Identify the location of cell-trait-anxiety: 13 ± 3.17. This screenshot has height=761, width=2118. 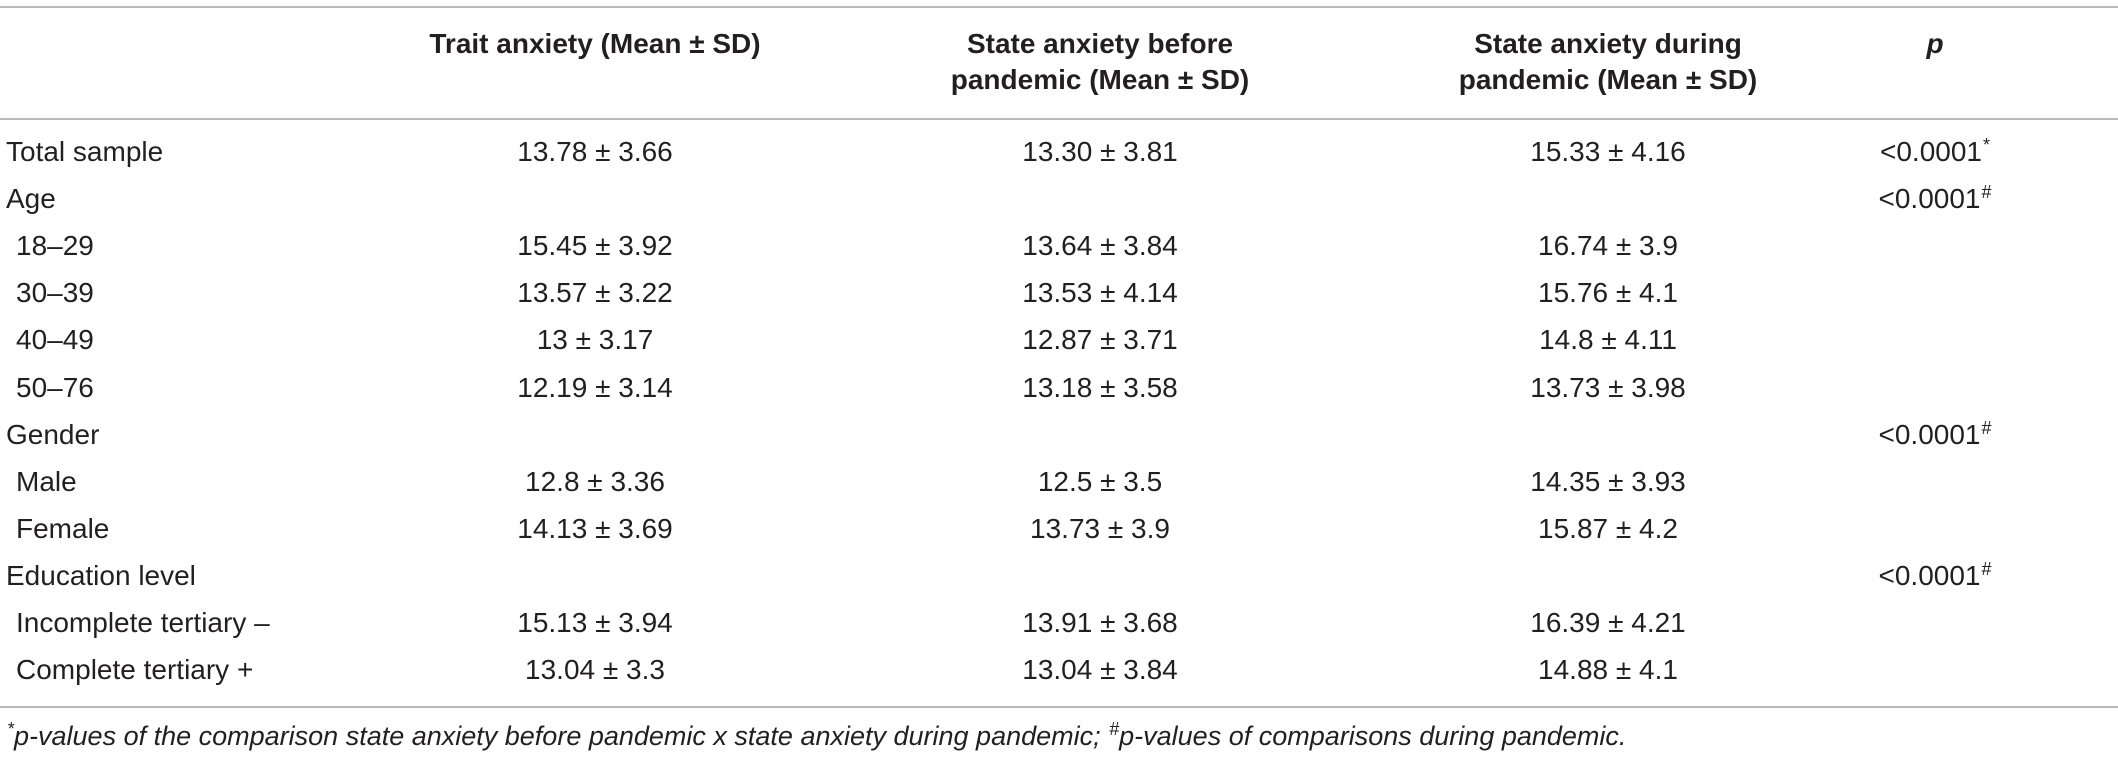
(595, 340).